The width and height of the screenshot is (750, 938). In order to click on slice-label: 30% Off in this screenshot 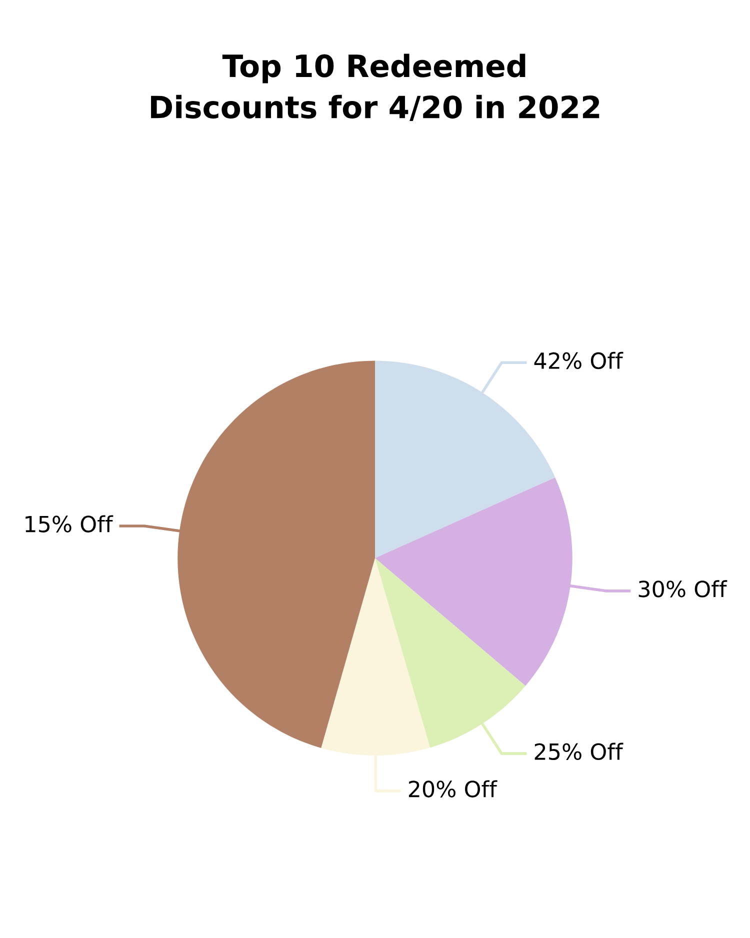, I will do `click(683, 589)`.